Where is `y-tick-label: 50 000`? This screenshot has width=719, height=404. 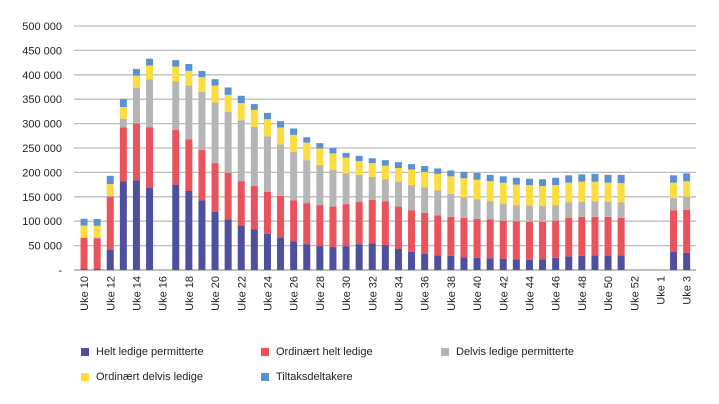
y-tick-label: 50 000 is located at coordinates (45, 247).